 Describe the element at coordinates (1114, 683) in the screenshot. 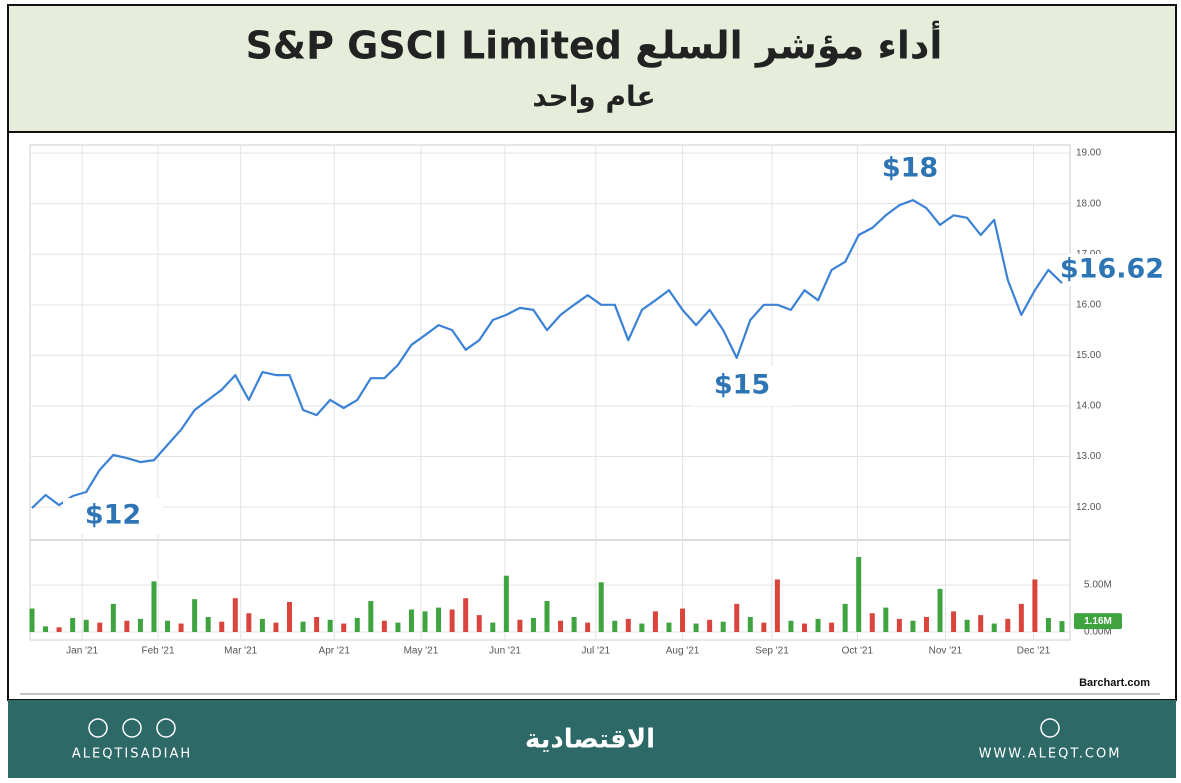

I see `source: Barchart.com` at that location.